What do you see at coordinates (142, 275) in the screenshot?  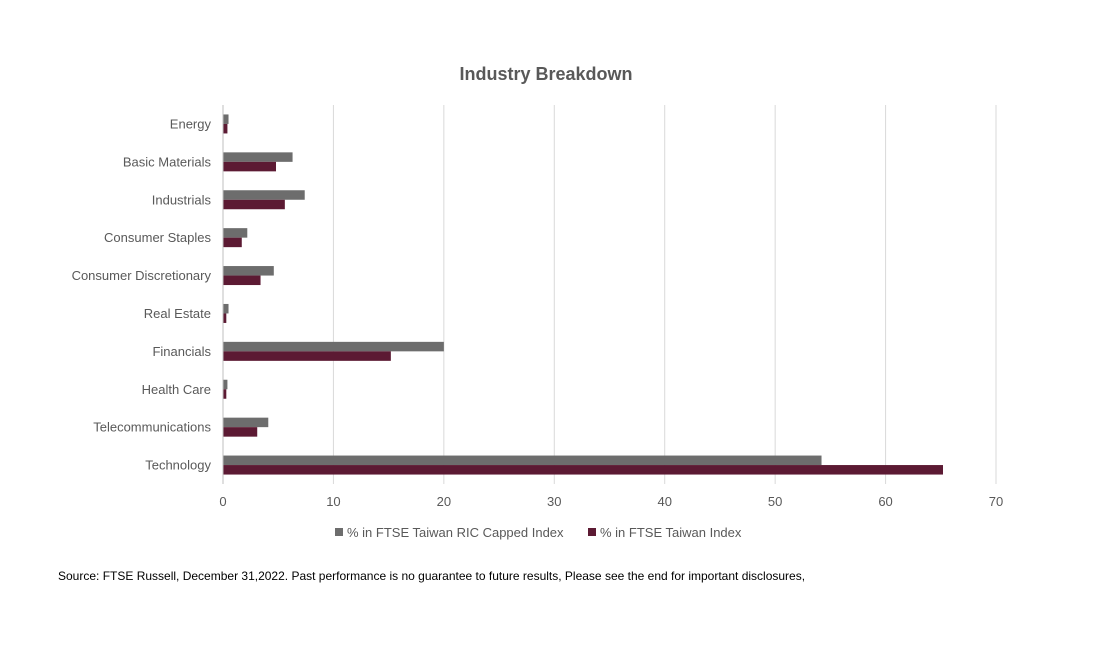 I see `category-label: Consumer Discretionary` at bounding box center [142, 275].